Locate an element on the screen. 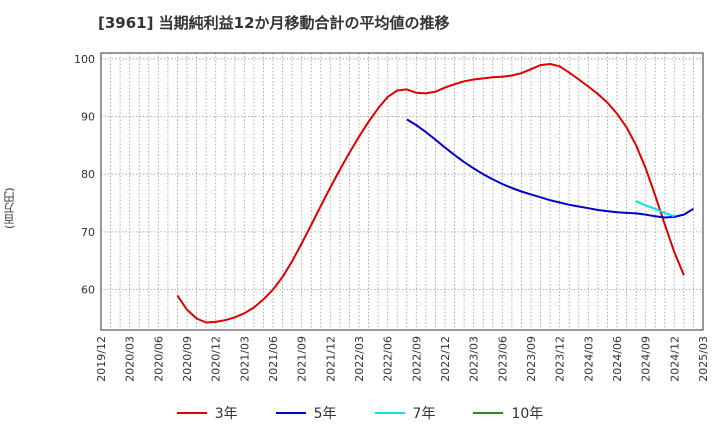 The width and height of the screenshot is (720, 440). y-tick-label: 70 is located at coordinates (88, 232).